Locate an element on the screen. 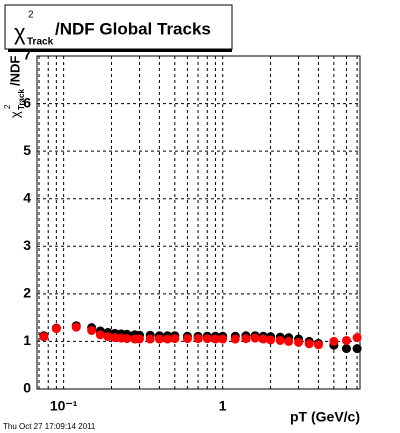 The width and height of the screenshot is (400, 433). title-symbol: χ is located at coordinates (20, 32).